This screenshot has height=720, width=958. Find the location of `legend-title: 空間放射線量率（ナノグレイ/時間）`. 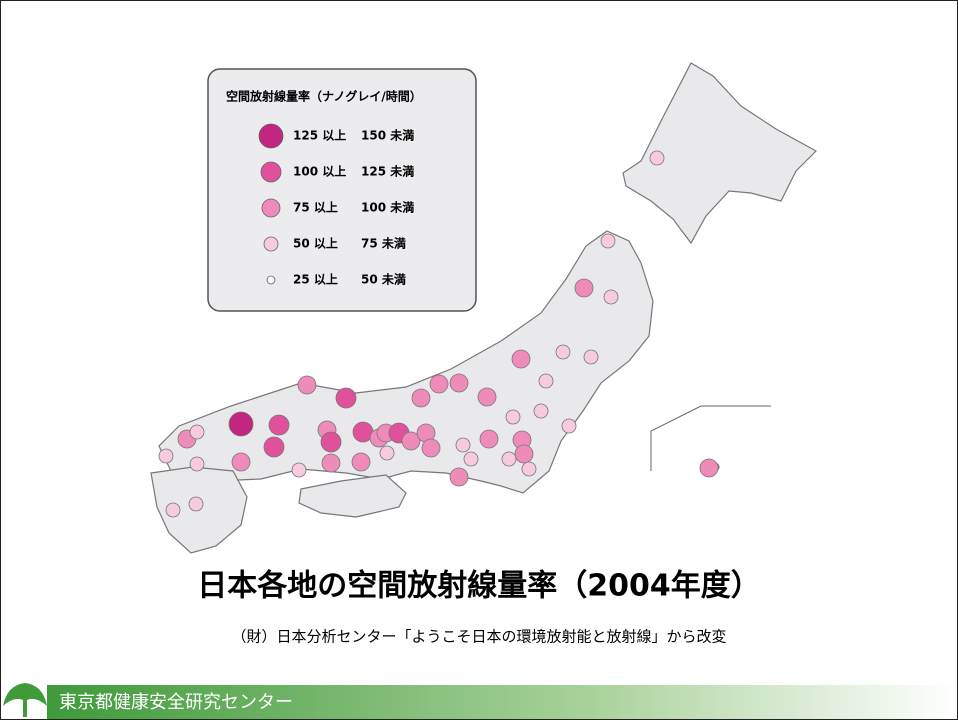

legend-title: 空間放射線量率（ナノグレイ/時間） is located at coordinates (324, 96).